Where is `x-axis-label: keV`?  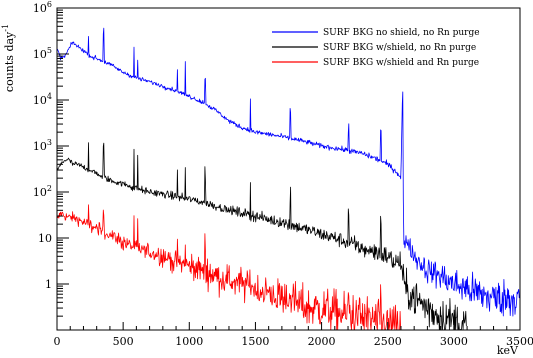
x-axis-label: keV is located at coordinates (508, 350).